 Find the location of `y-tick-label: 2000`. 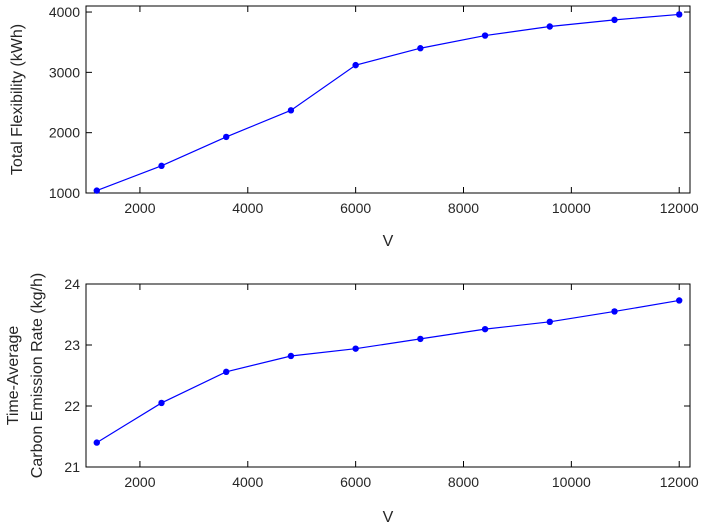

y-tick-label: 2000 is located at coordinates (64, 133).